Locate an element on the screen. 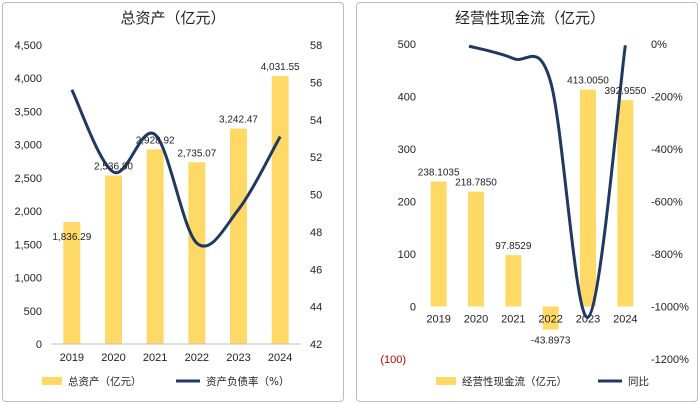 This screenshot has width=700, height=404. chart-title: 总资产（亿元） is located at coordinates (172, 18).